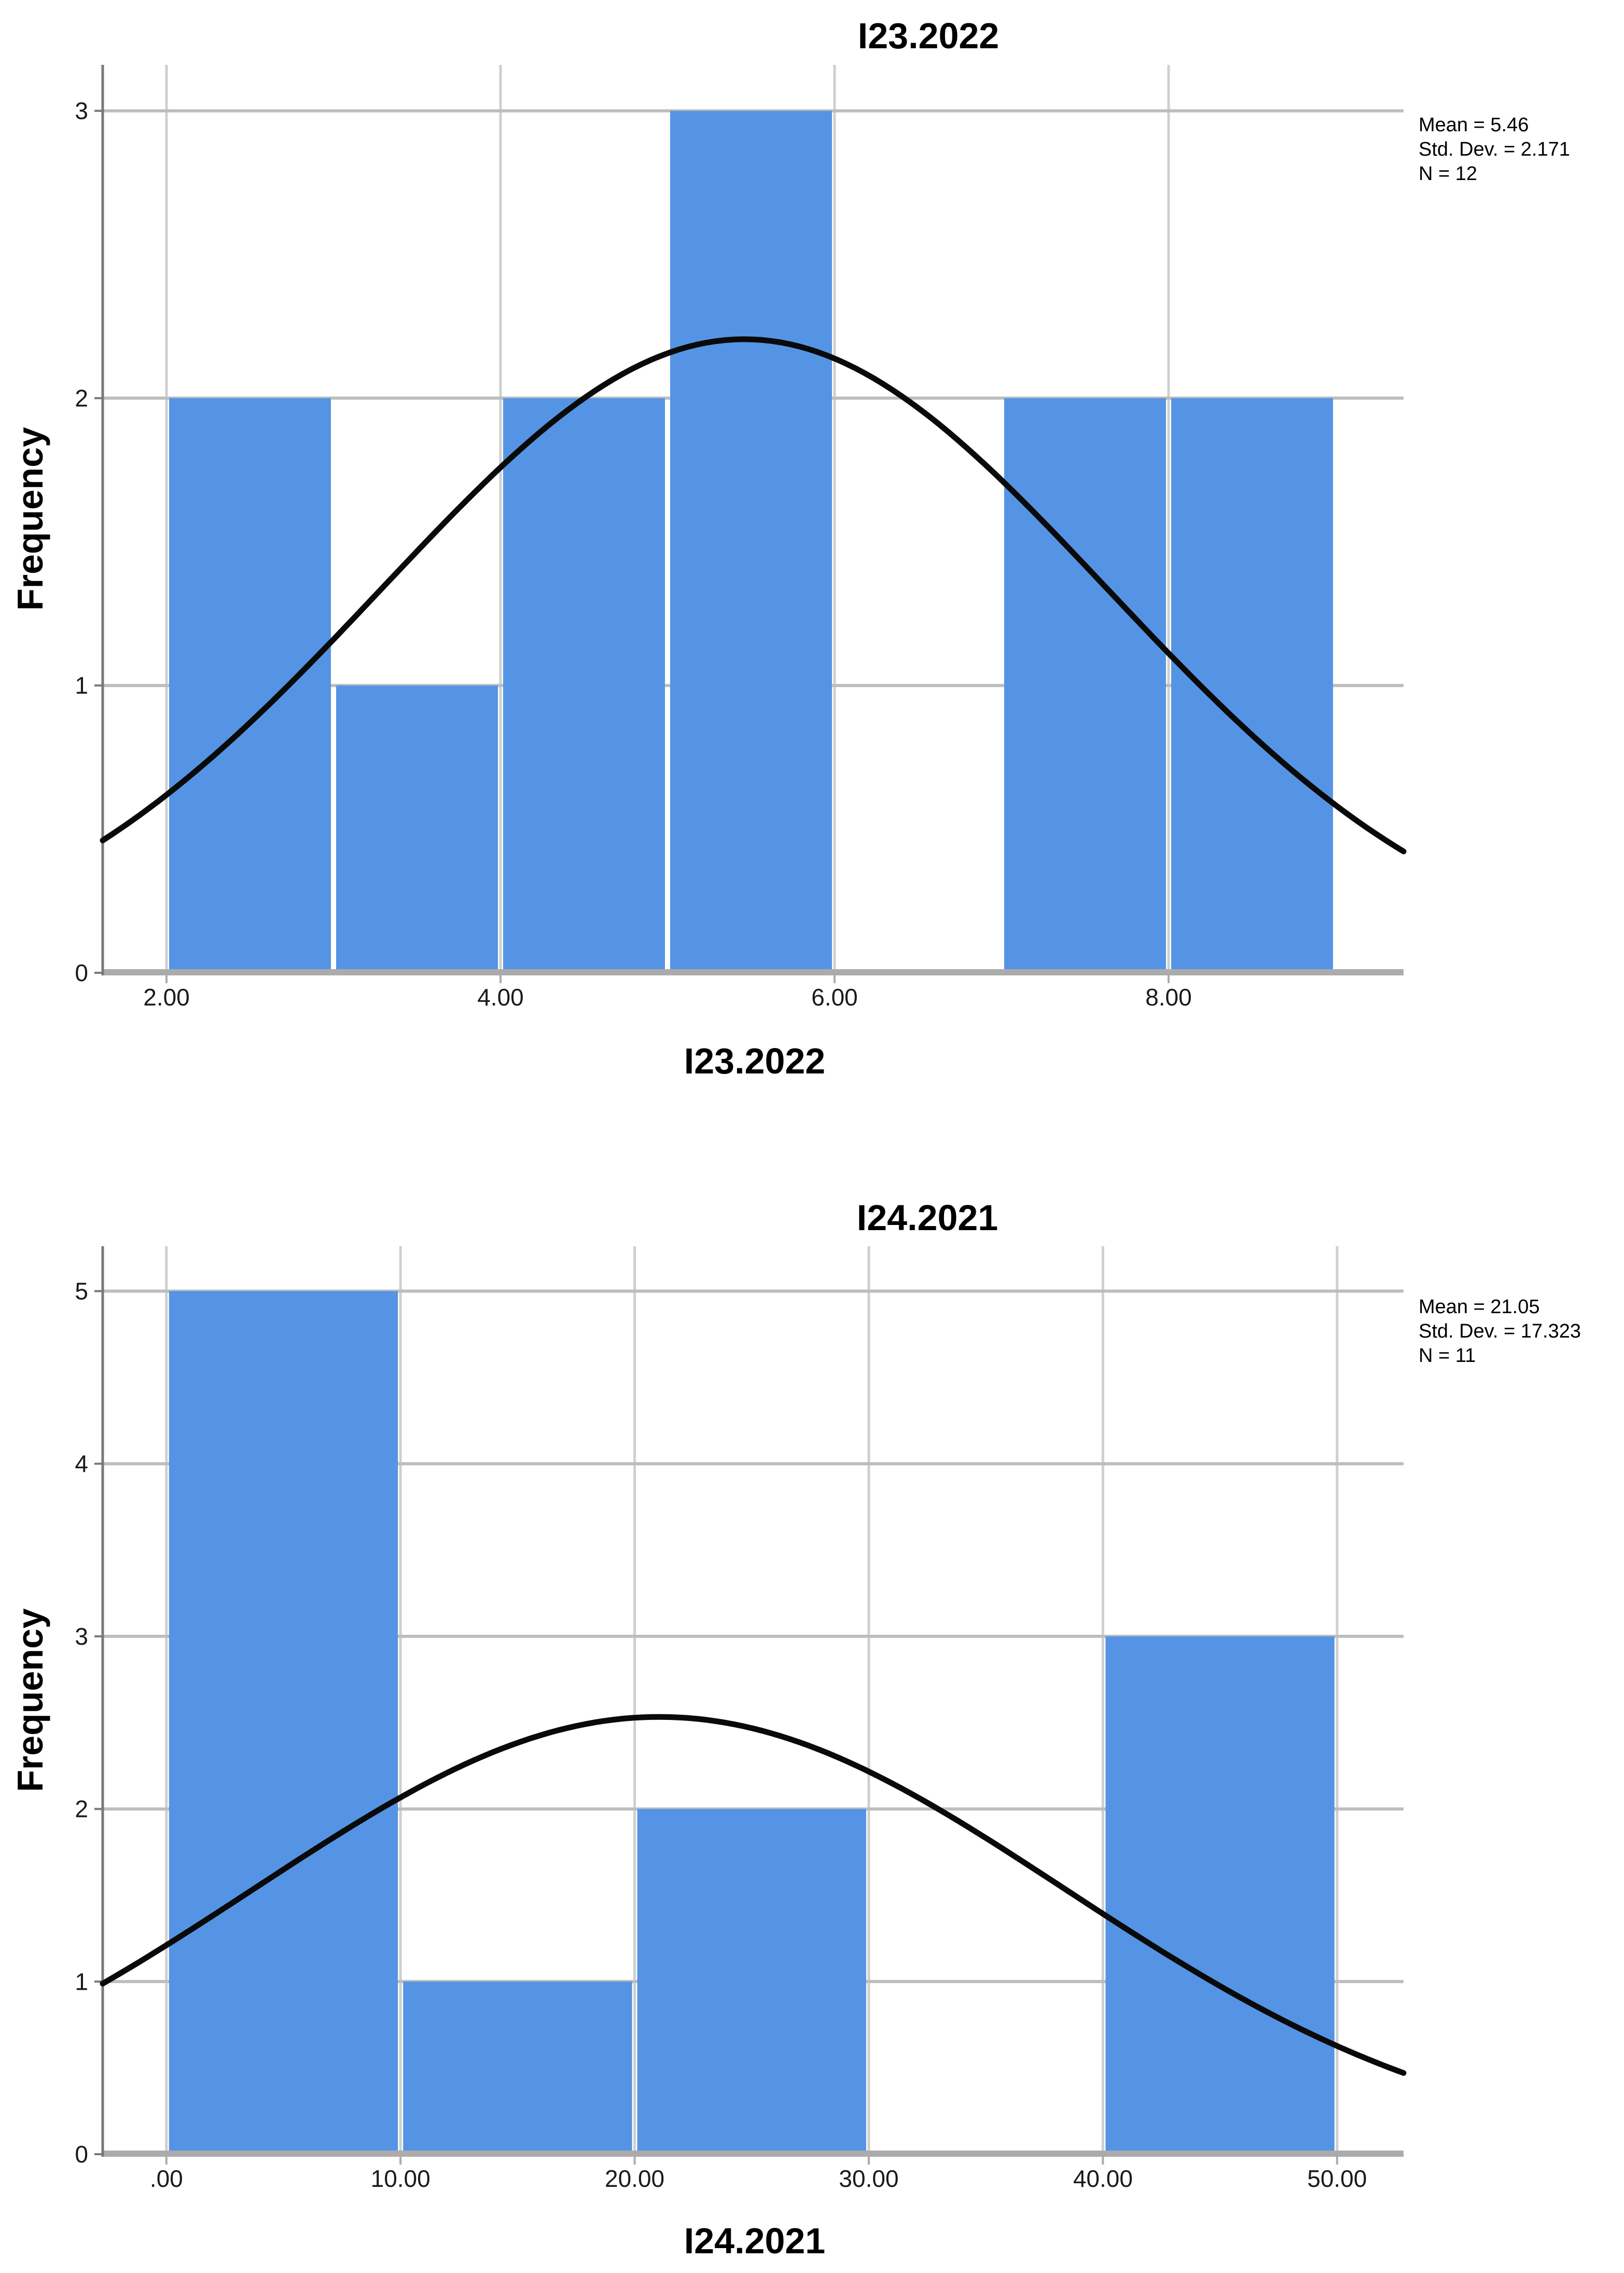  What do you see at coordinates (1449, 174) in the screenshot?
I see `stats-n: N = 12` at bounding box center [1449, 174].